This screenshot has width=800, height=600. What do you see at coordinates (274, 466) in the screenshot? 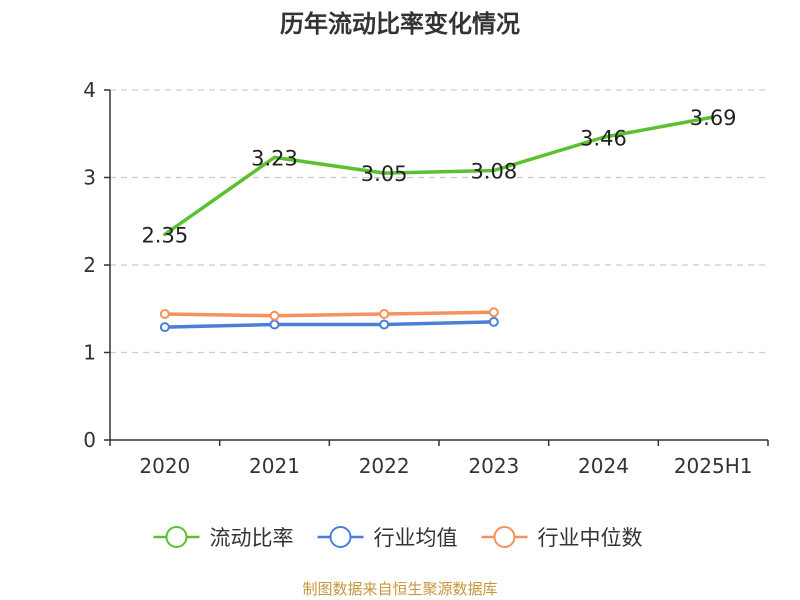
I see `x-tick-label-2021: 2021` at bounding box center [274, 466].